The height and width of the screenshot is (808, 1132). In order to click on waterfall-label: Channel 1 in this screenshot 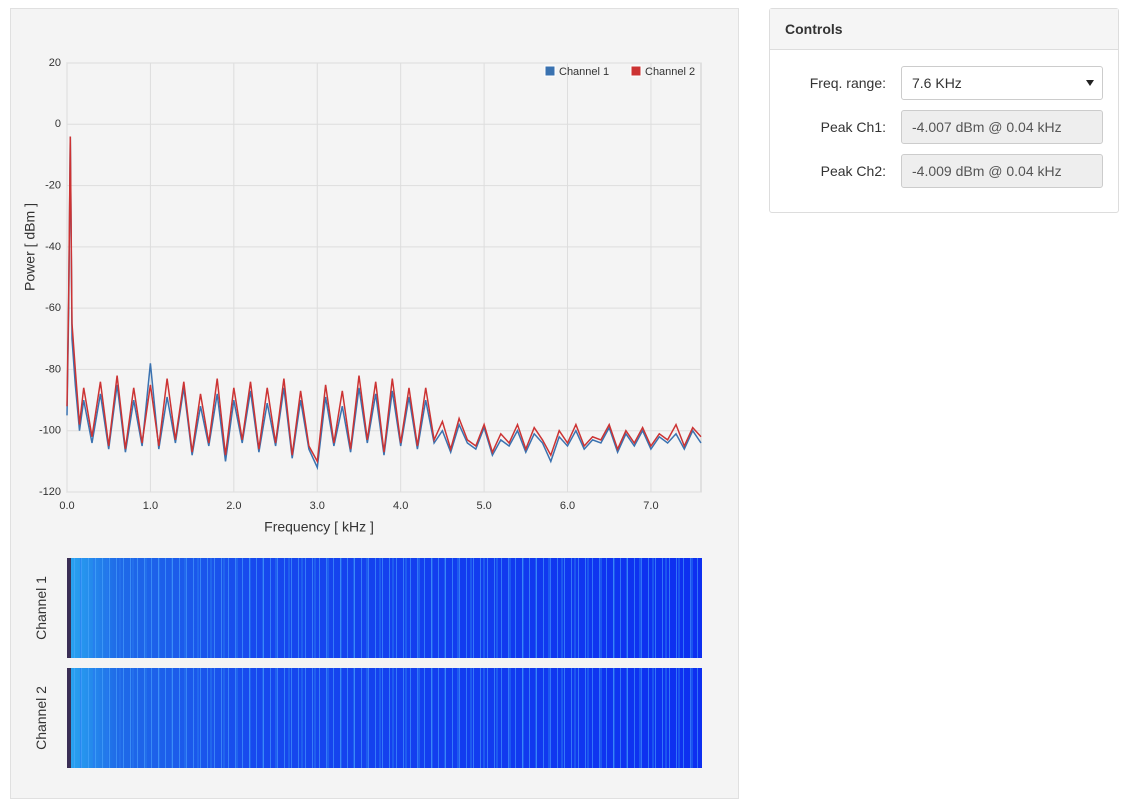, I will do `click(41, 608)`.